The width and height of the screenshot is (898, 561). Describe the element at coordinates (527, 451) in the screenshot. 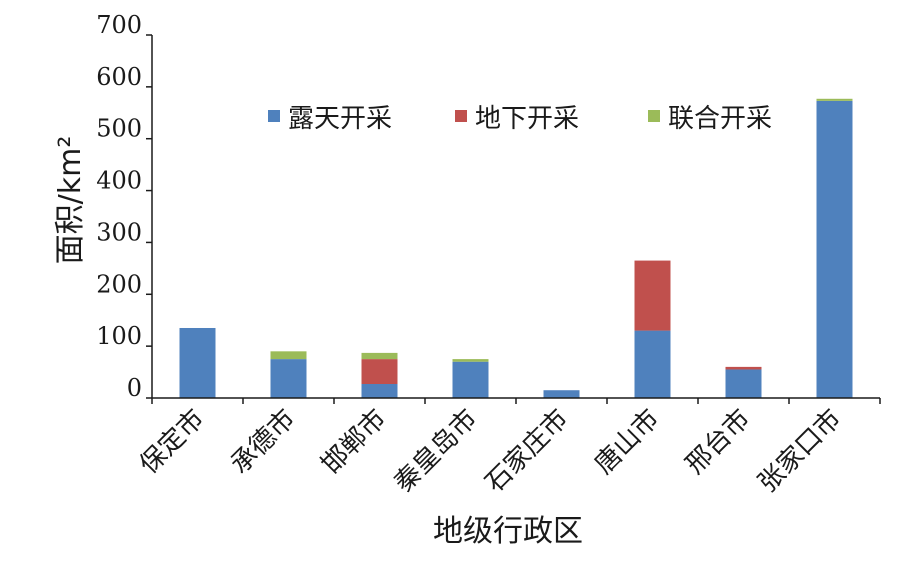

I see `x-category-label: 石家庄市` at that location.